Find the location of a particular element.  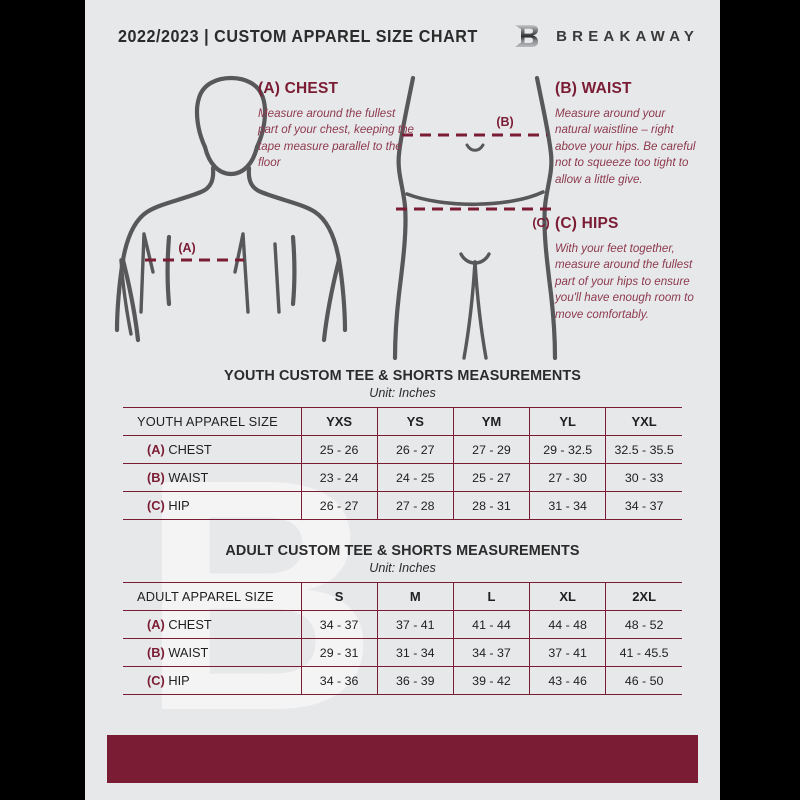

callout-hips-heading: (C) HIPS is located at coordinates (587, 223).